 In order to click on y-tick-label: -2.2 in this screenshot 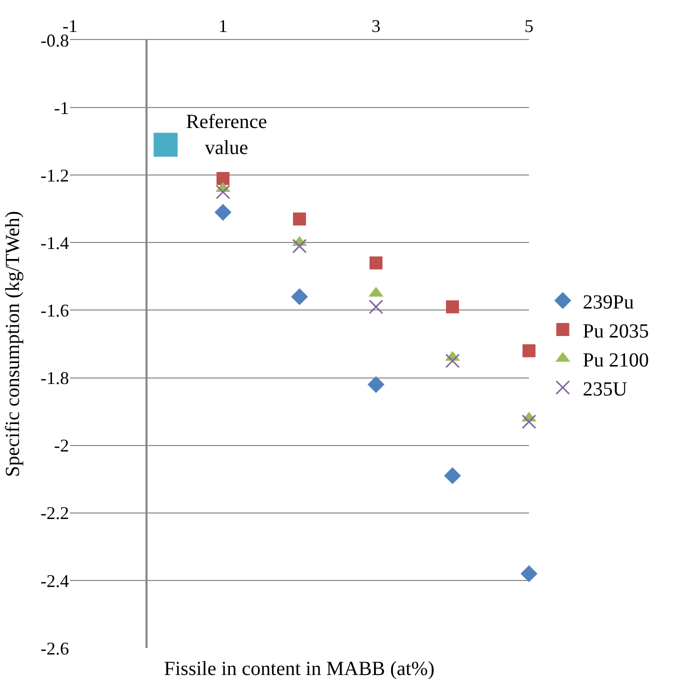, I will do `click(54, 513)`.